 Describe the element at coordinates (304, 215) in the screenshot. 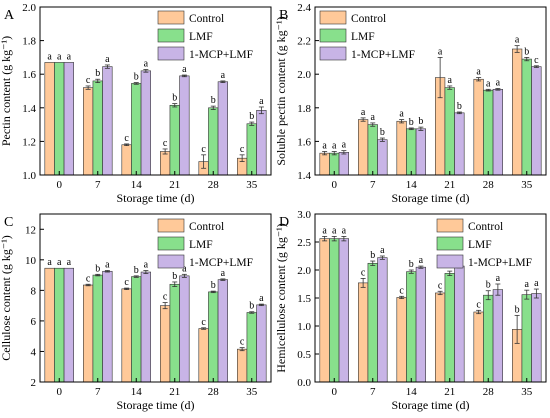

I see `y-tick-label: 3.0` at that location.